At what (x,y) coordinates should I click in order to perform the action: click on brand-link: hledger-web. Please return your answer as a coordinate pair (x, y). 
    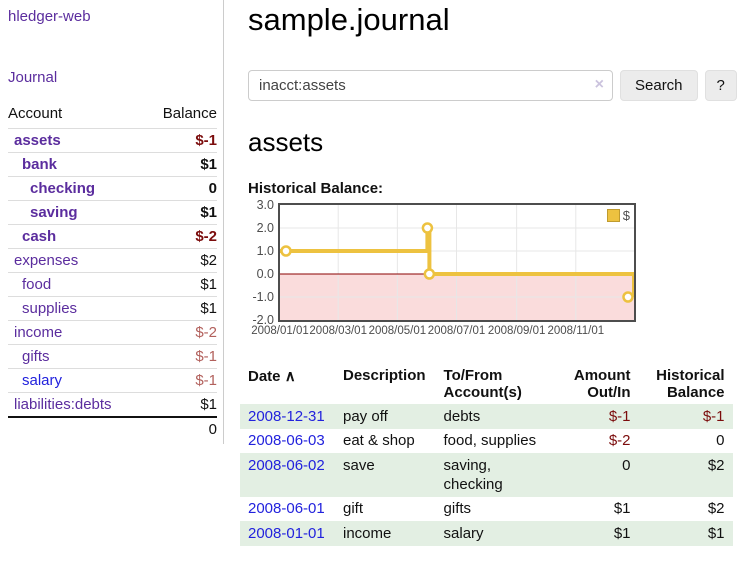
    Looking at the image, I should click on (49, 16).